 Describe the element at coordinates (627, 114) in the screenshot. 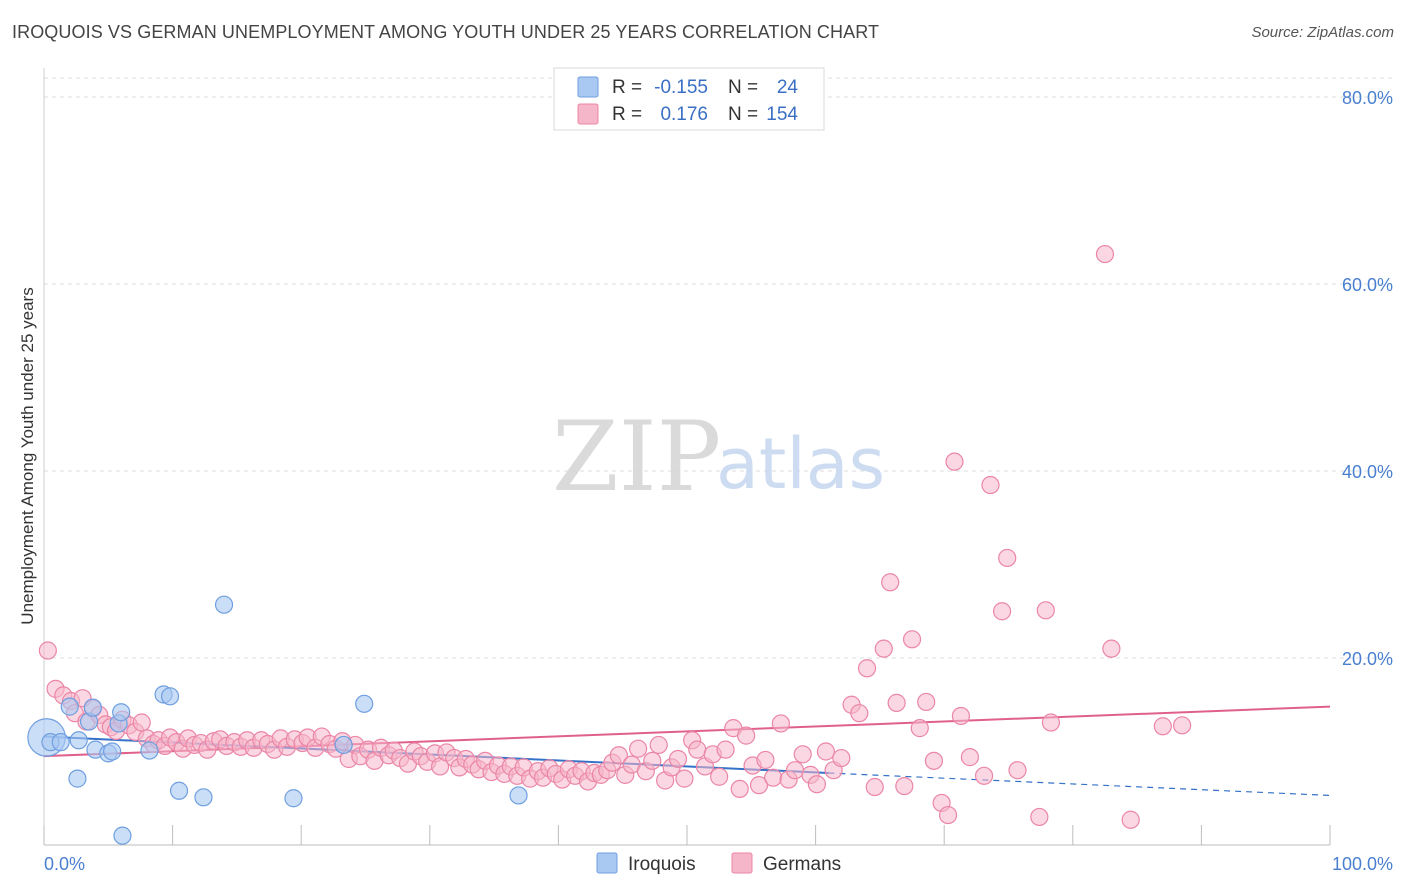

I see `legend-r-label-germans: R =` at that location.